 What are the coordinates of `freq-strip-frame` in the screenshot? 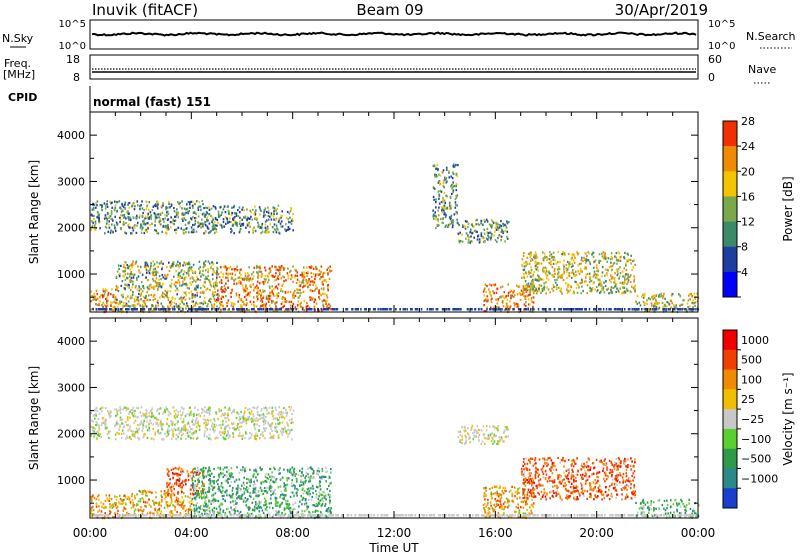 It's located at (394, 67).